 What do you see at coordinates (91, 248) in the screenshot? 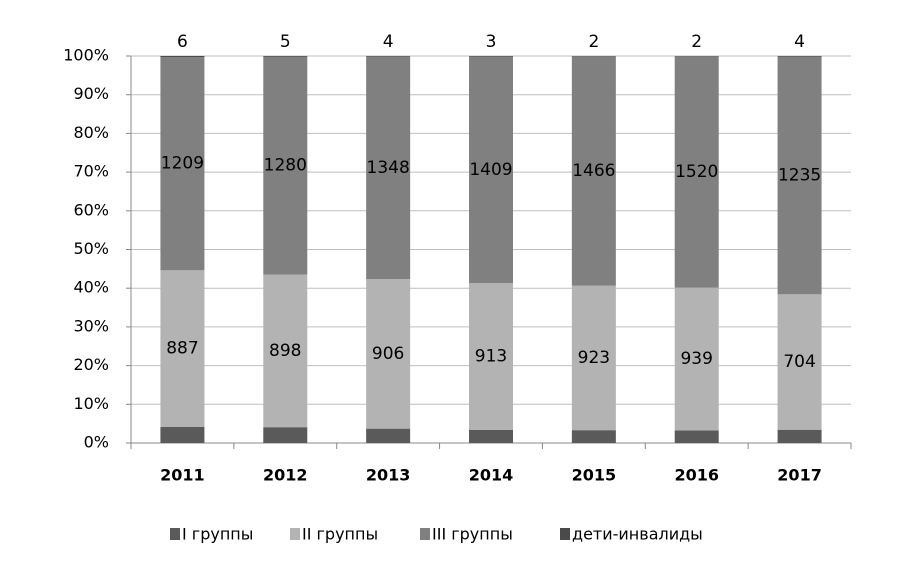
I see `y-tick-label: 50%` at bounding box center [91, 248].